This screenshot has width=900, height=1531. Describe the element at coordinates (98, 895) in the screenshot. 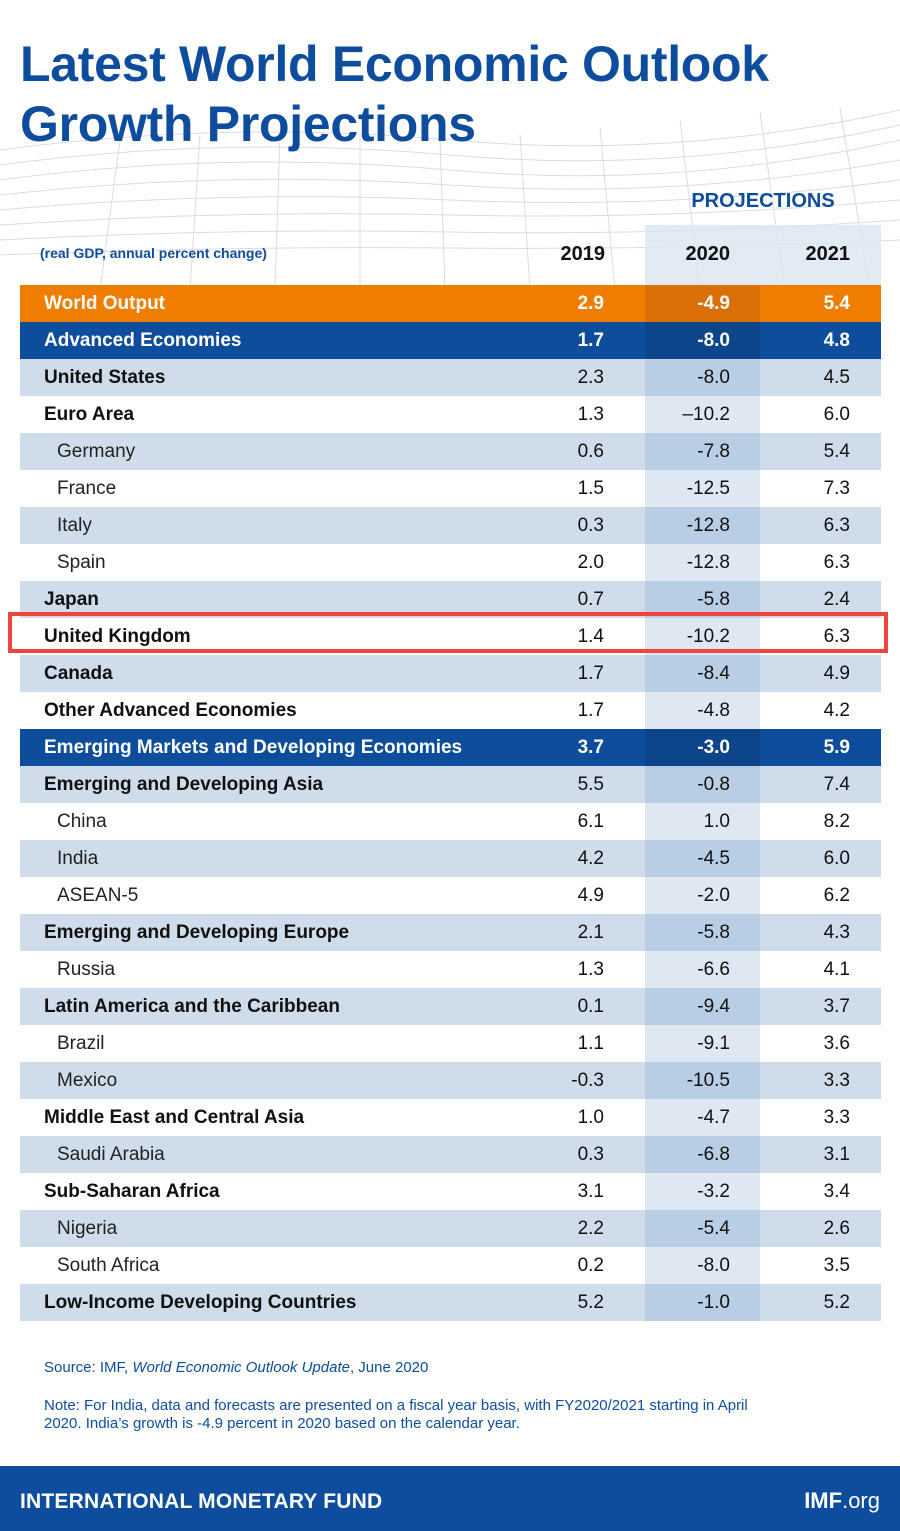

I see `row-label: ASEAN-5` at that location.